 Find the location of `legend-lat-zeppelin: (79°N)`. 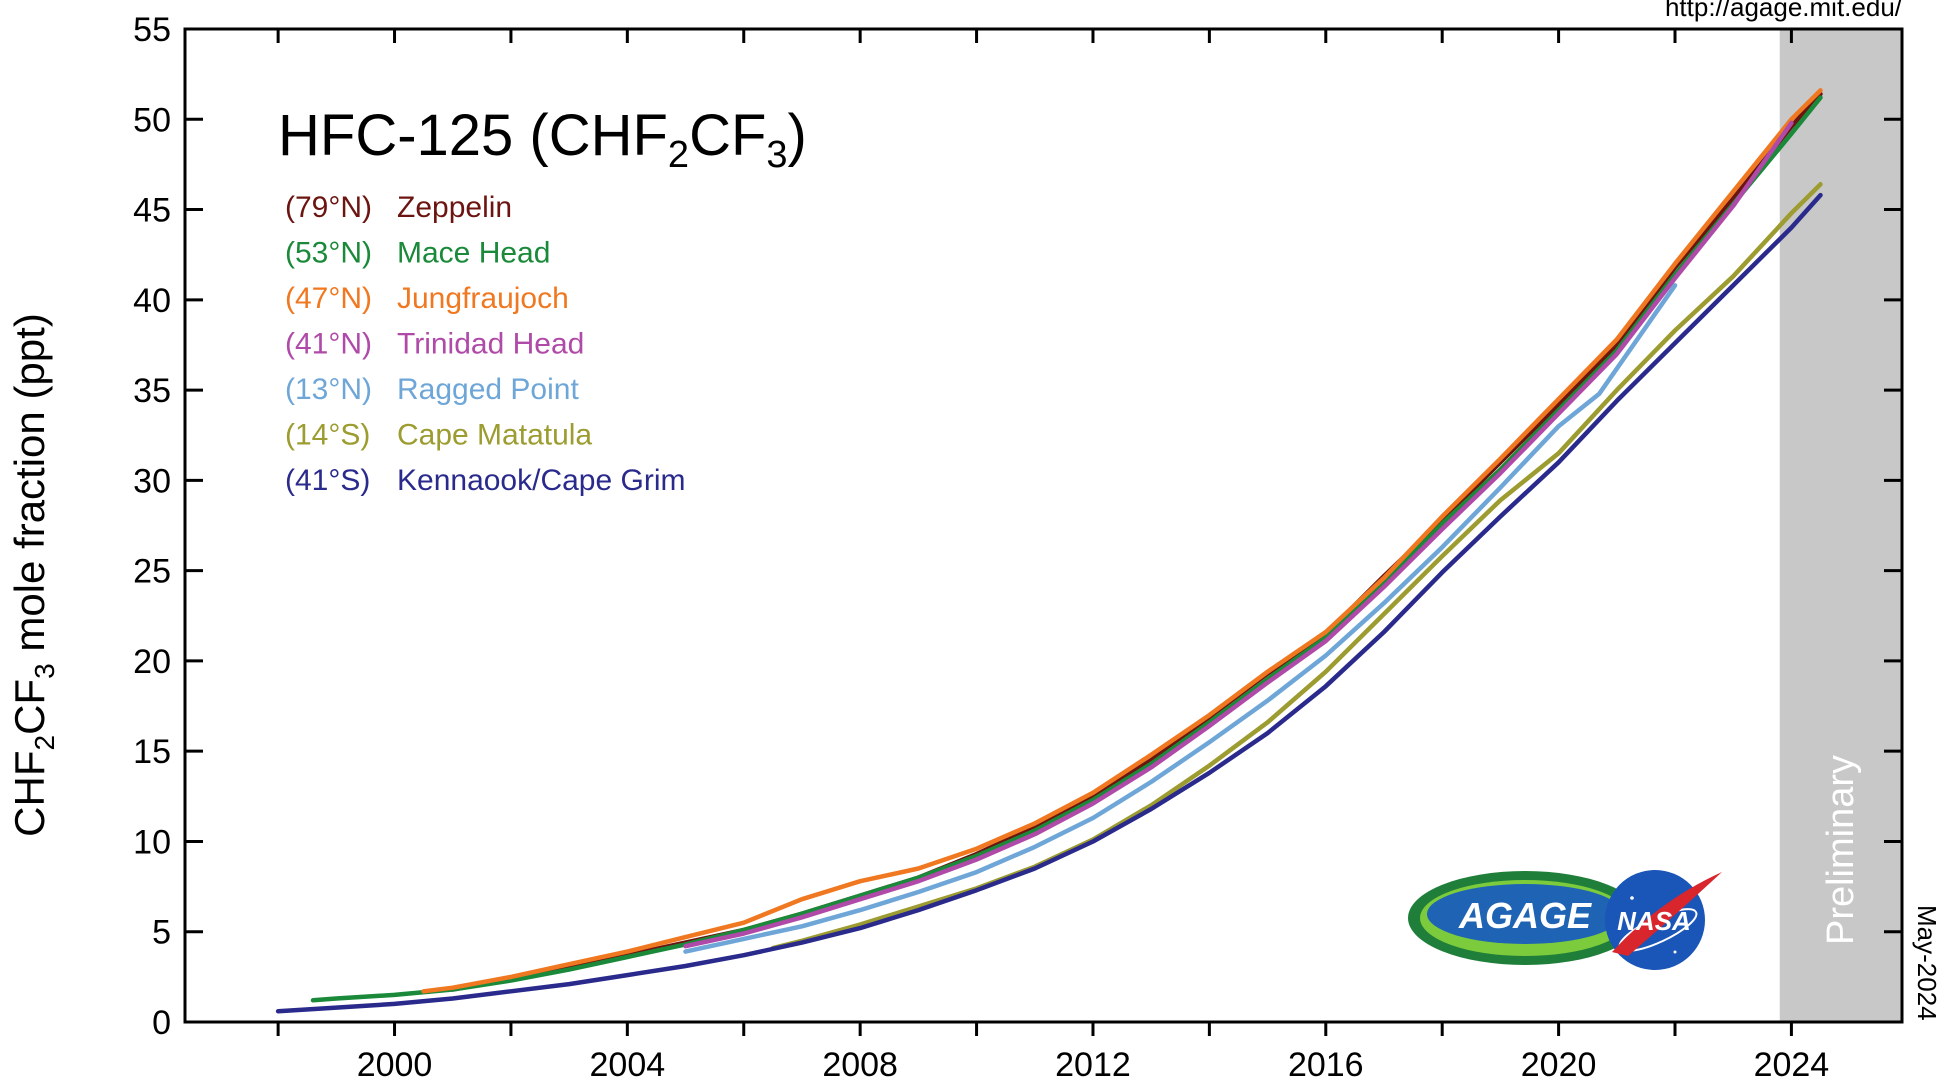

legend-lat-zeppelin: (79°N) is located at coordinates (328, 207).